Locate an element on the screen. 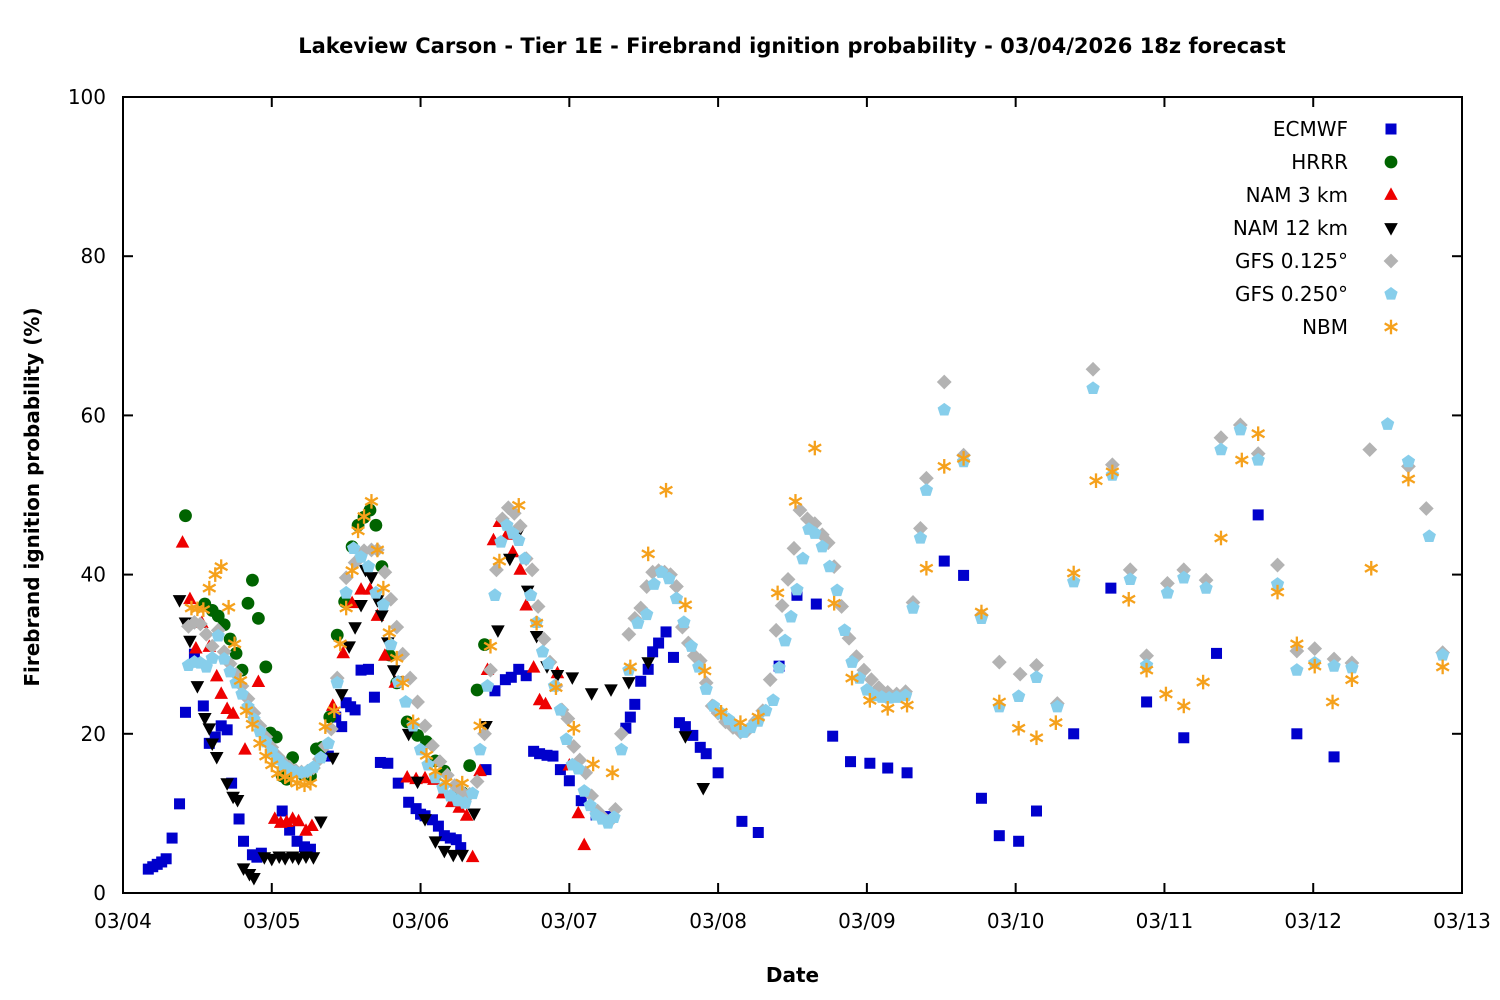 The height and width of the screenshot is (1000, 1500). x-tick-label: 03/05 is located at coordinates (272, 921).